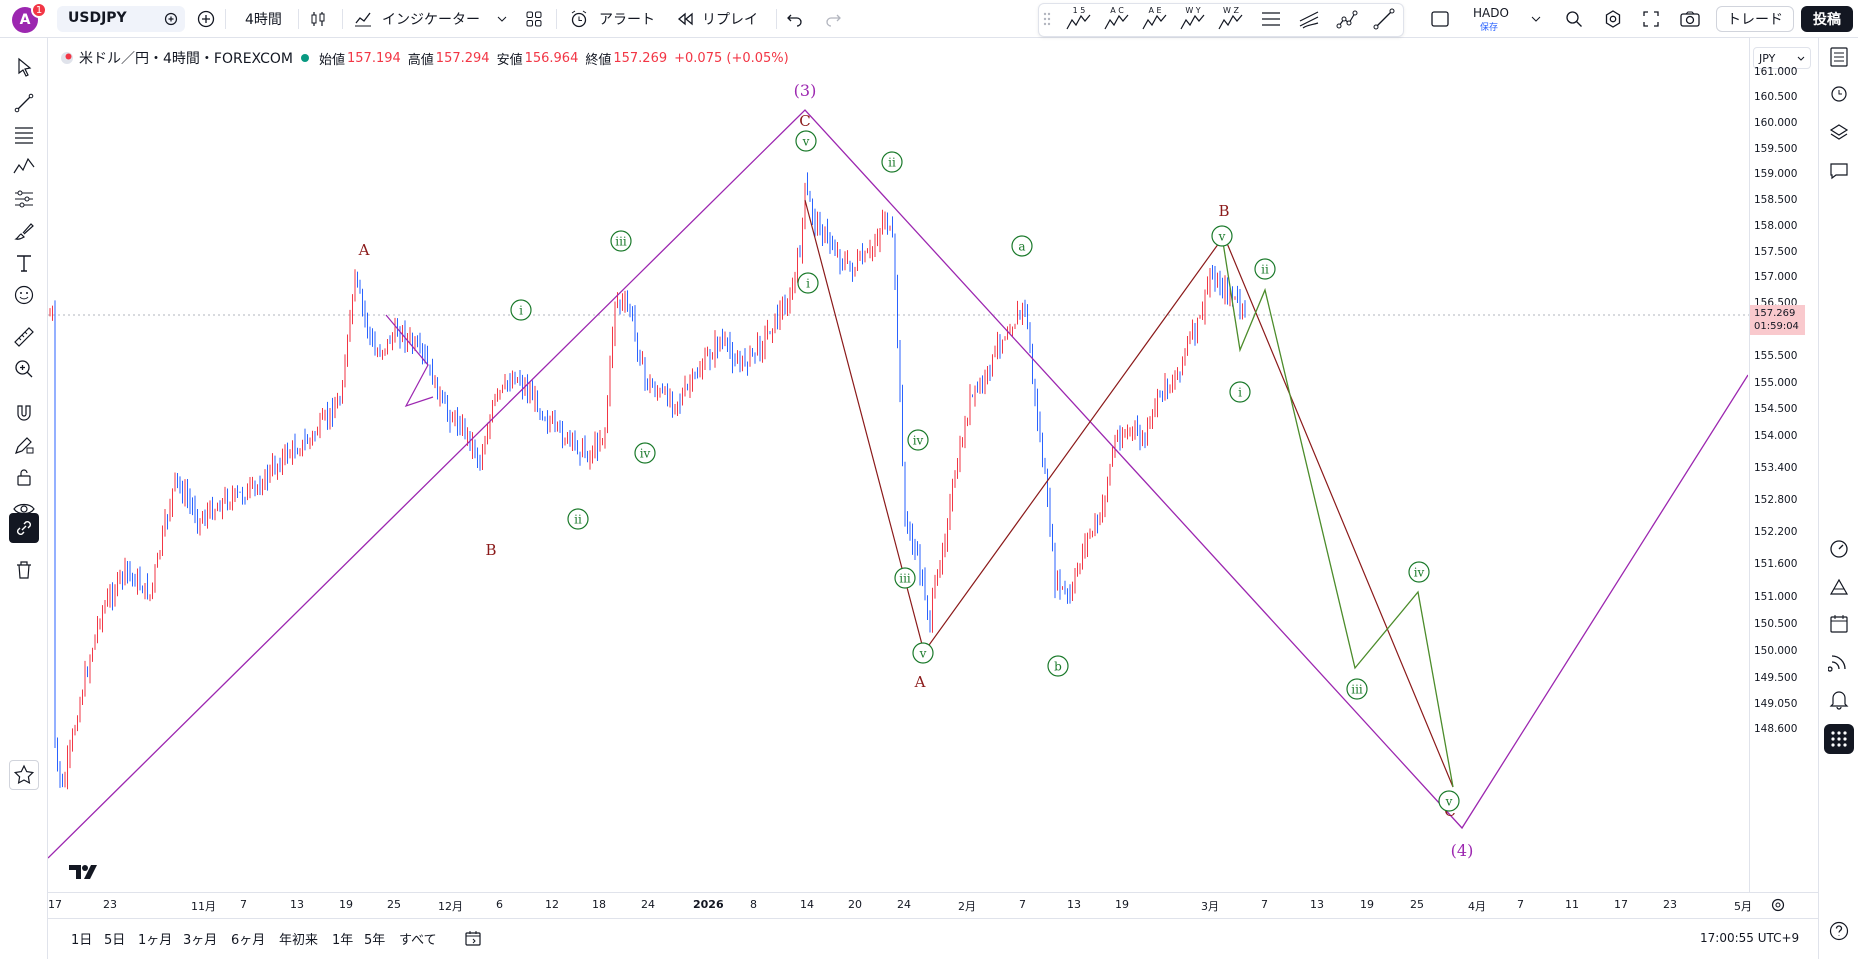 The height and width of the screenshot is (959, 1858). I want to click on trend-line-tool, so click(24, 103).